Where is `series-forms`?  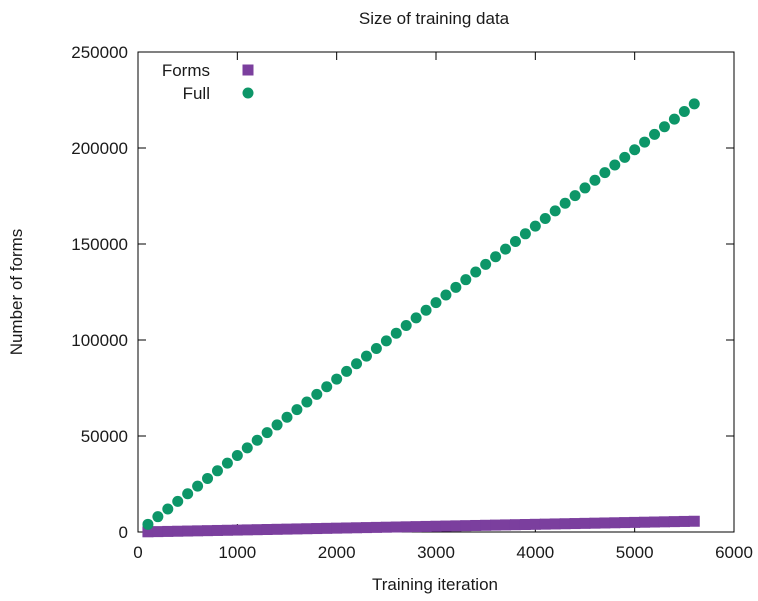
series-forms is located at coordinates (421, 526).